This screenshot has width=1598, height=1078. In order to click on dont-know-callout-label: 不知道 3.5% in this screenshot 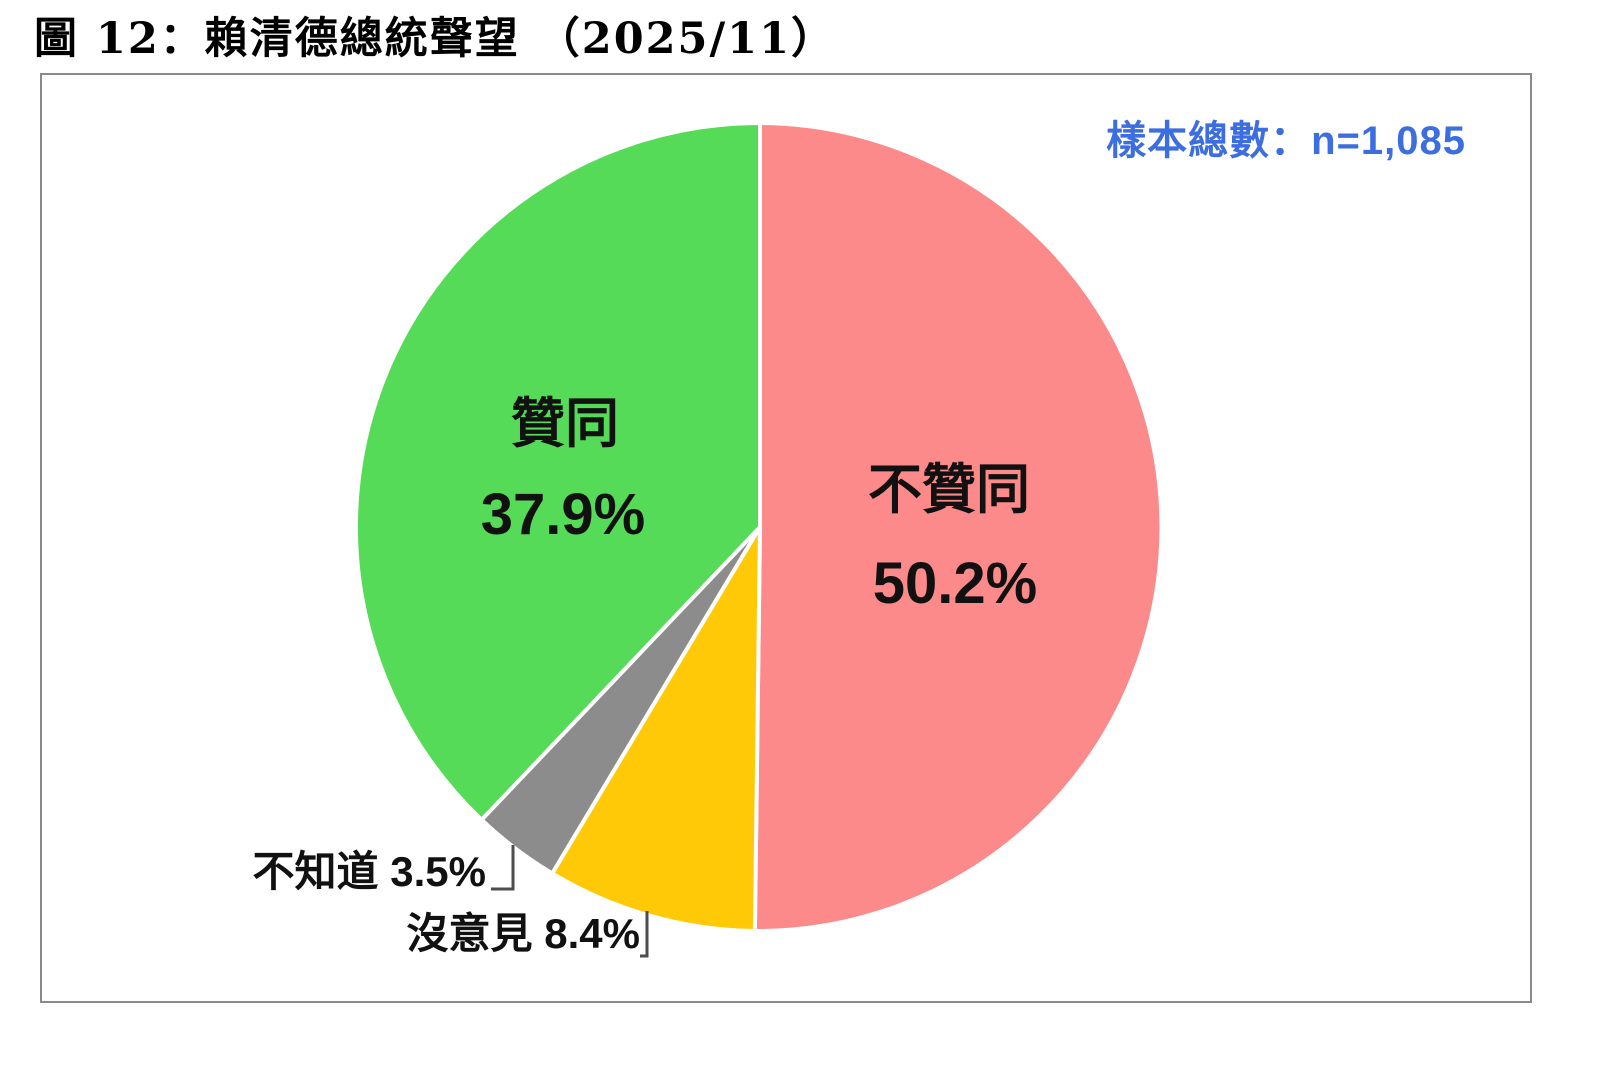, I will do `click(370, 872)`.